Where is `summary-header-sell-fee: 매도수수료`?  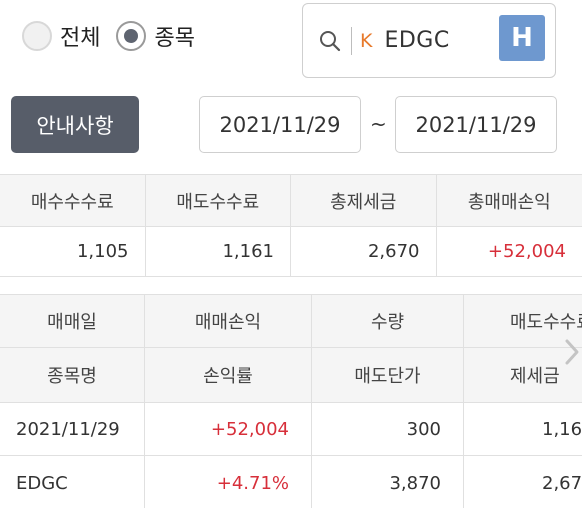 summary-header-sell-fee: 매도수수료 is located at coordinates (218, 200).